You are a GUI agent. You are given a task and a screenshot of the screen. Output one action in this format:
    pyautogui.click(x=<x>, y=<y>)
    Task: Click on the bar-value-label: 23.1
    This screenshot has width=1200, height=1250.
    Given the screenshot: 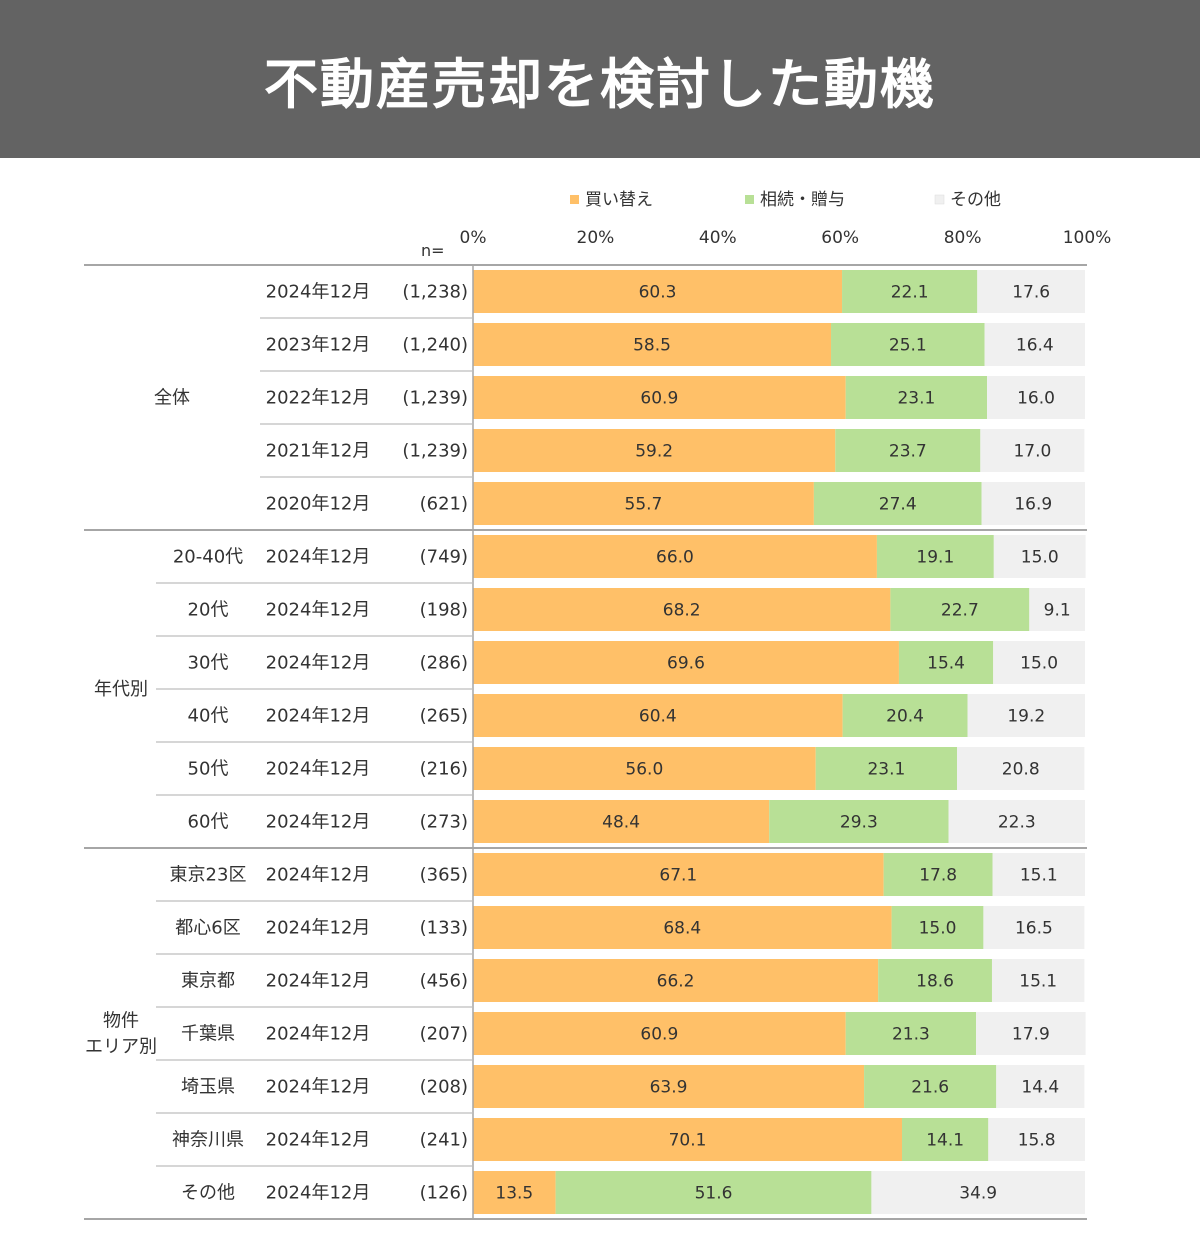 What is the action you would take?
    pyautogui.click(x=886, y=770)
    